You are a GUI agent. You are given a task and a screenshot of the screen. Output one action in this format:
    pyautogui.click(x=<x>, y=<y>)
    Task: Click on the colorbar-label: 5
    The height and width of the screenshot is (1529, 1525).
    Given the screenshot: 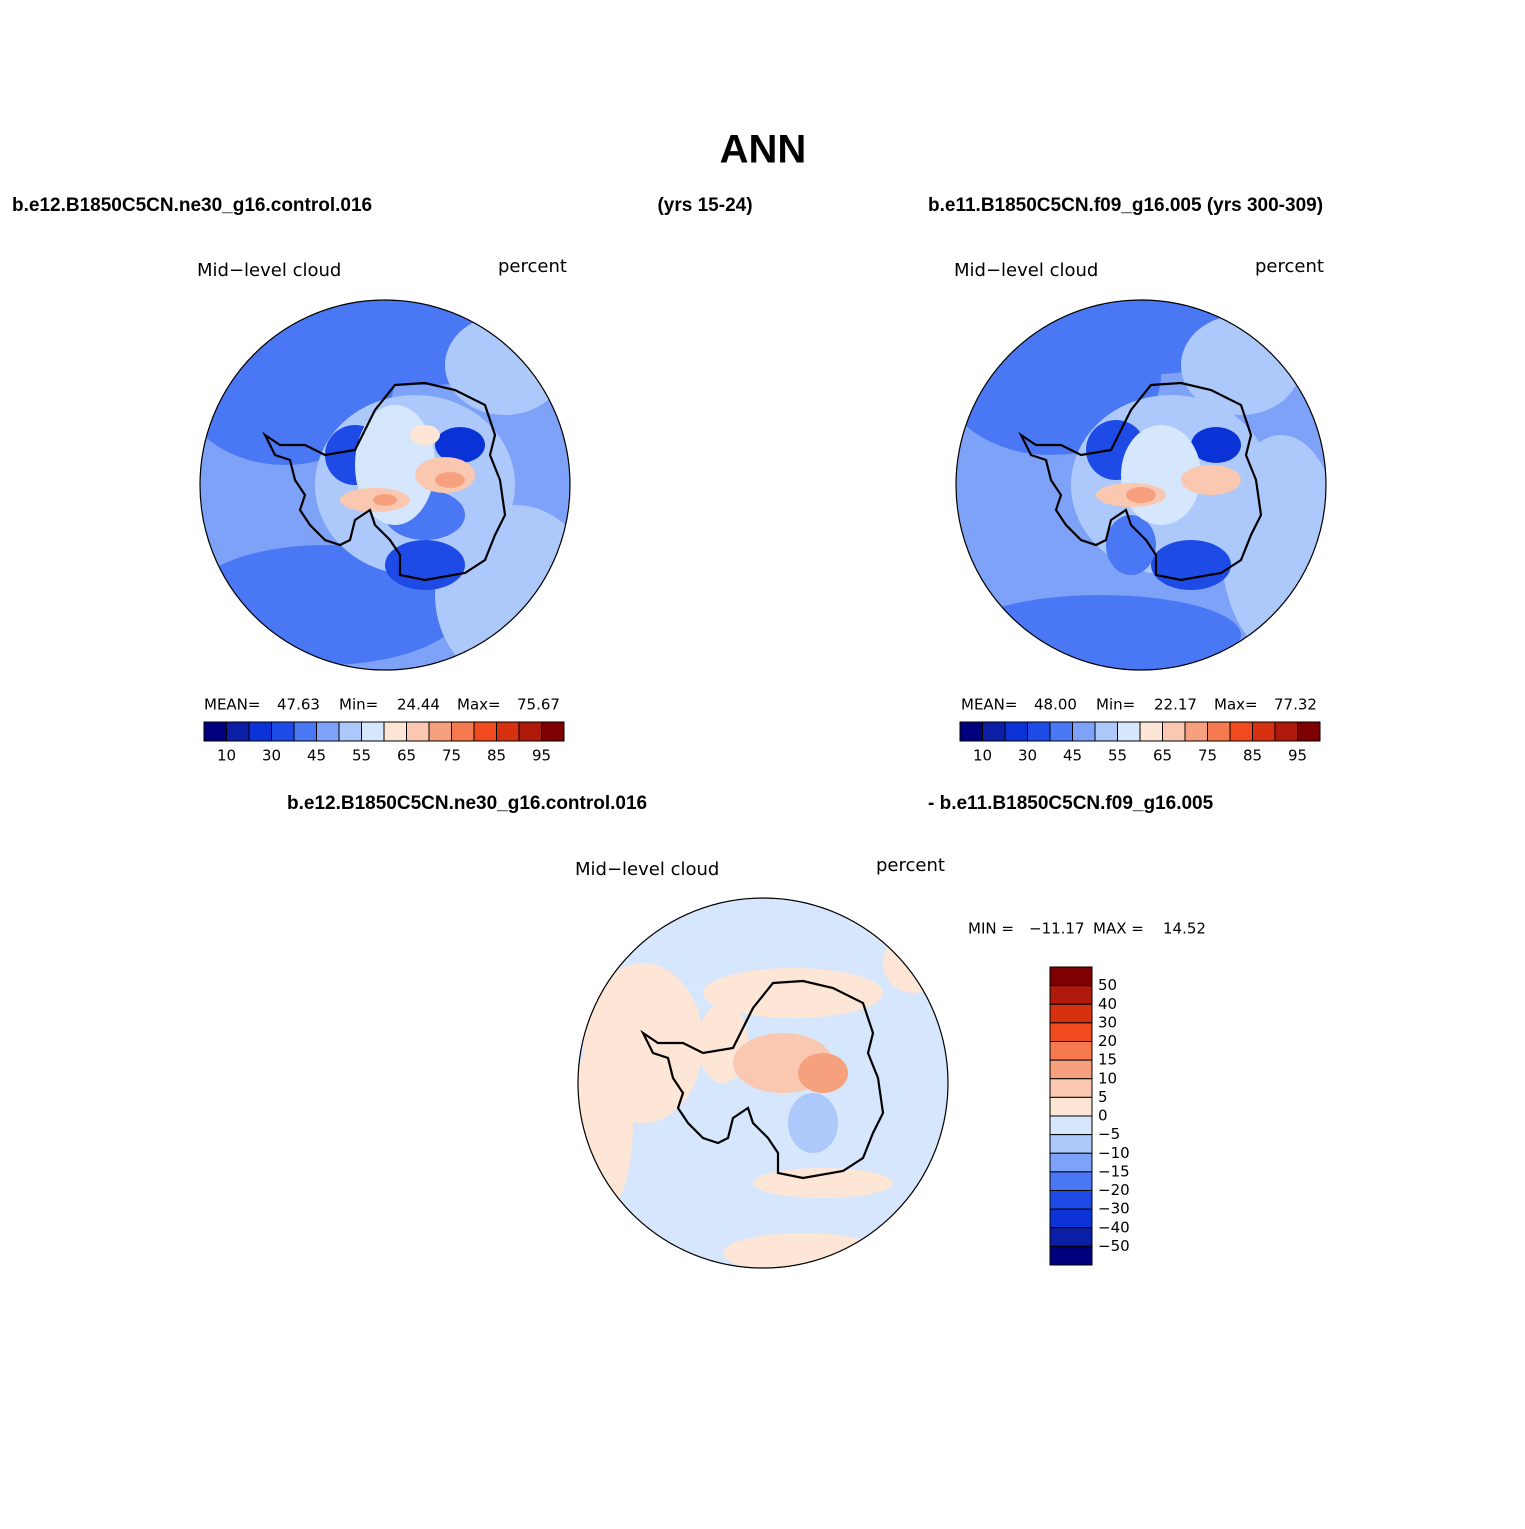 What is the action you would take?
    pyautogui.click(x=1103, y=1097)
    